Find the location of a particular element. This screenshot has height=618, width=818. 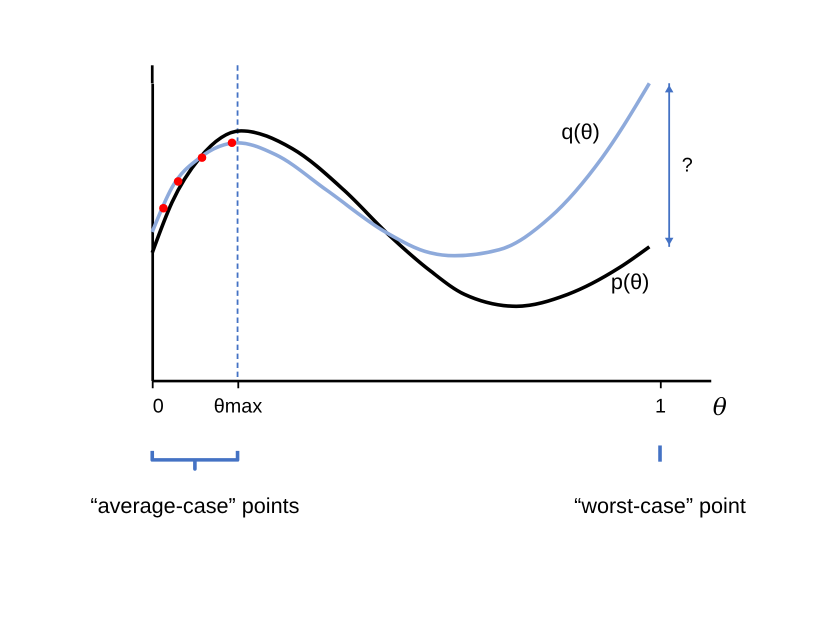

x-tick-label: 0 is located at coordinates (158, 407).